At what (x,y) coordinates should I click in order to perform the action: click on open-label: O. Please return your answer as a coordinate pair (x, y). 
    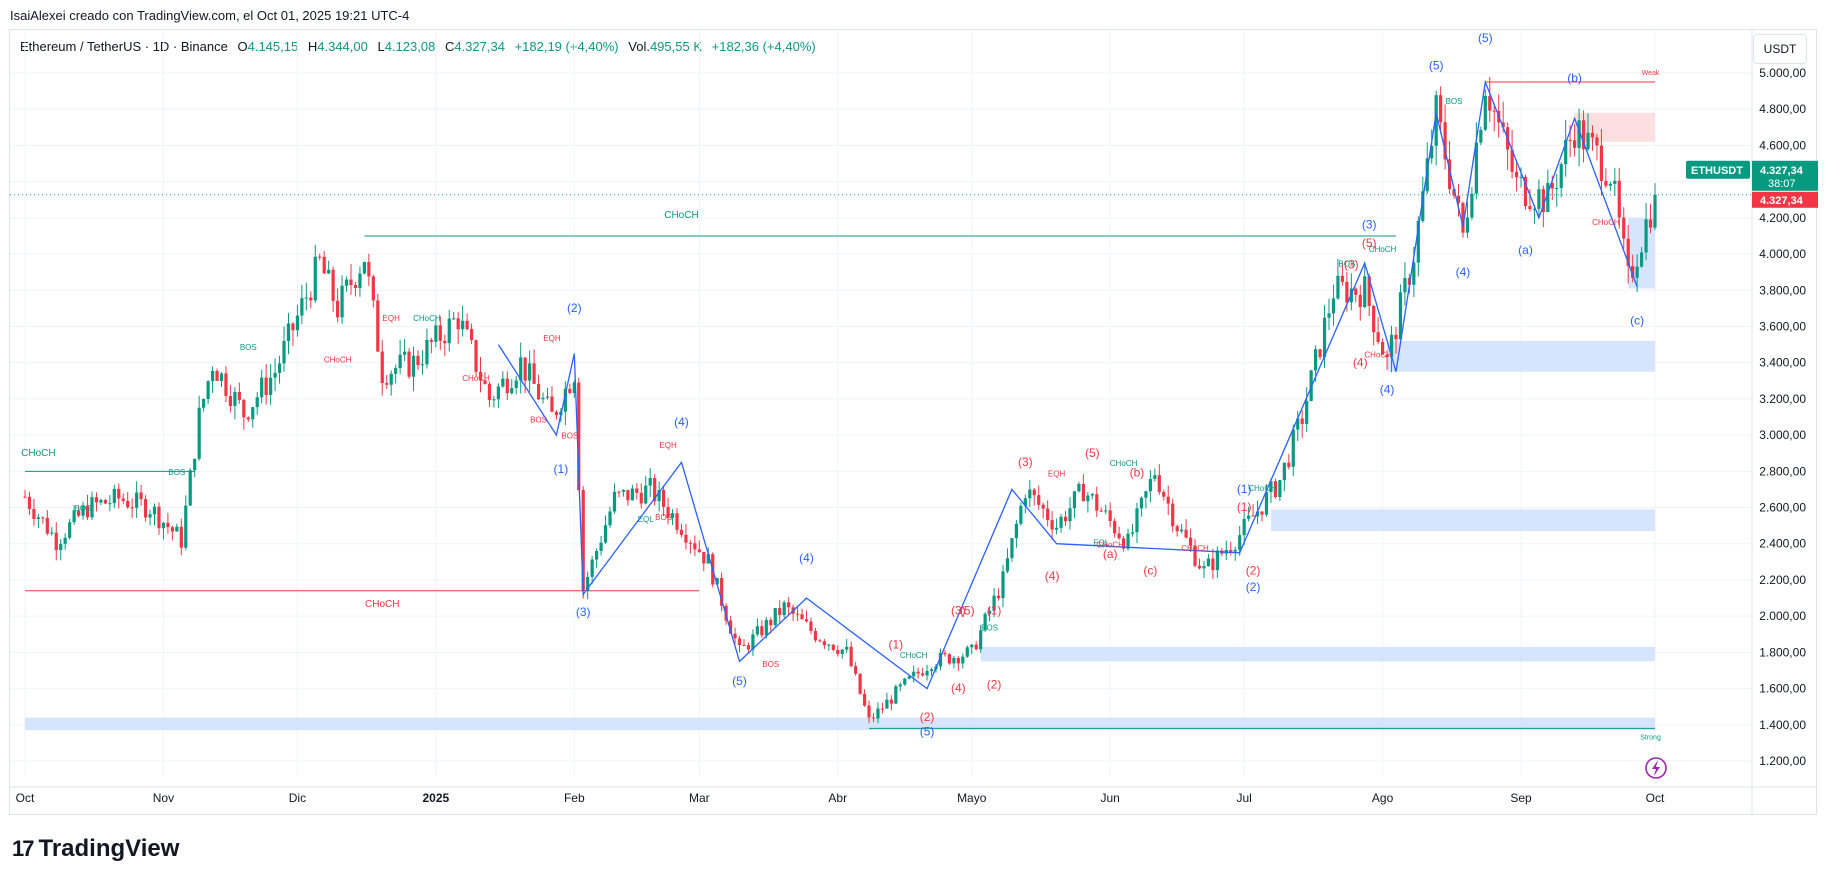
    Looking at the image, I should click on (242, 46).